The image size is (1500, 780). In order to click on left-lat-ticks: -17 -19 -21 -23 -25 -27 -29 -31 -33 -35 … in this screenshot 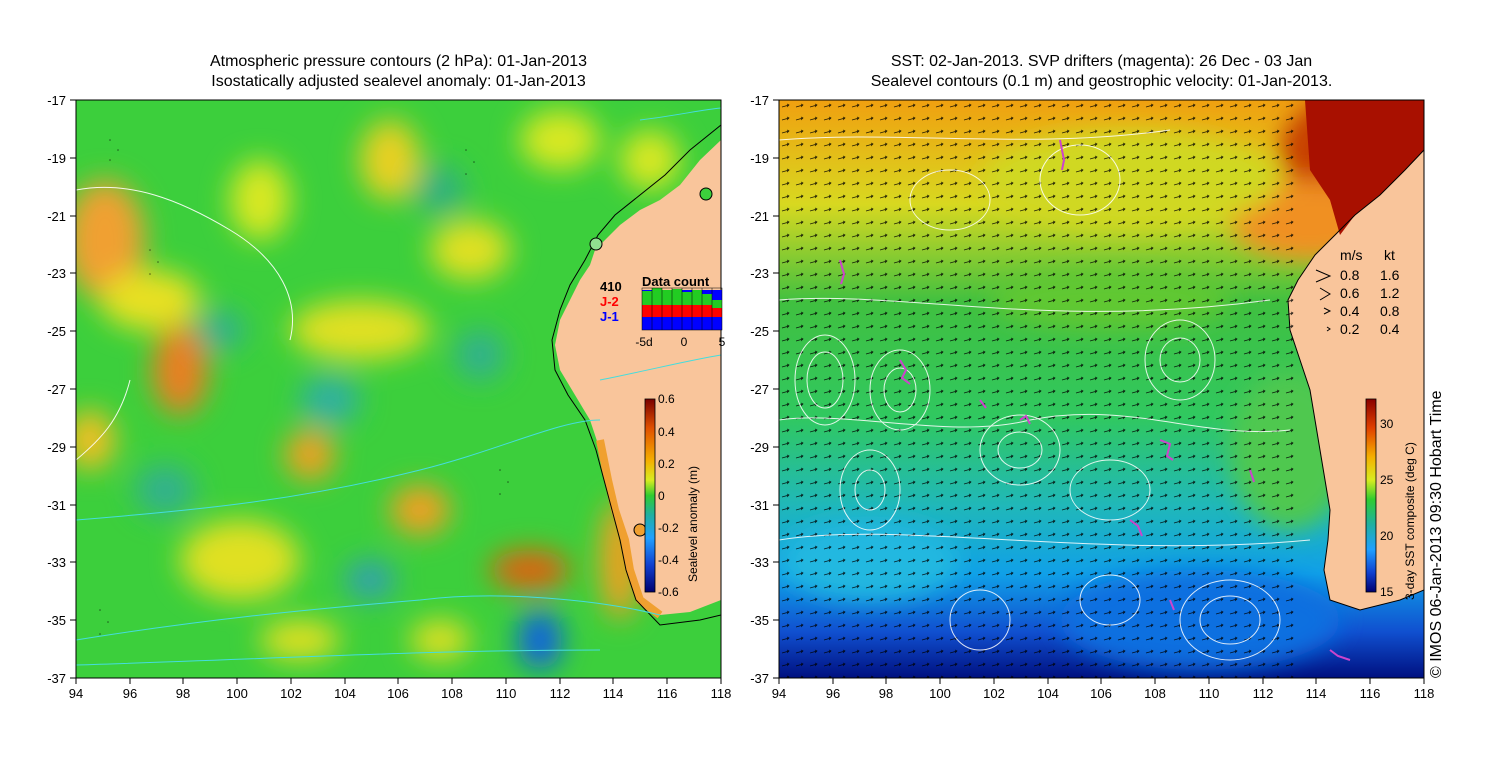, I will do `click(61, 389)`.